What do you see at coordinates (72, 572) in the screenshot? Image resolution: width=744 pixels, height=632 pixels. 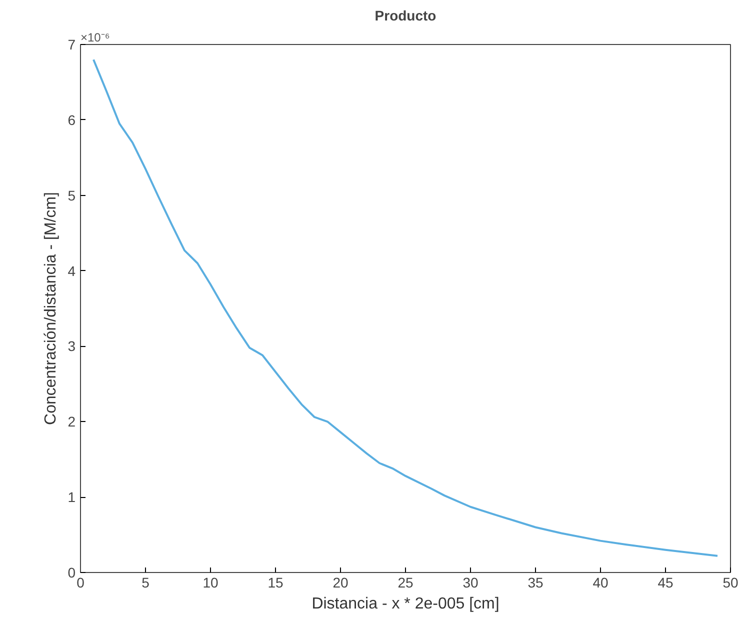 I see `y-tick-label: 0` at bounding box center [72, 572].